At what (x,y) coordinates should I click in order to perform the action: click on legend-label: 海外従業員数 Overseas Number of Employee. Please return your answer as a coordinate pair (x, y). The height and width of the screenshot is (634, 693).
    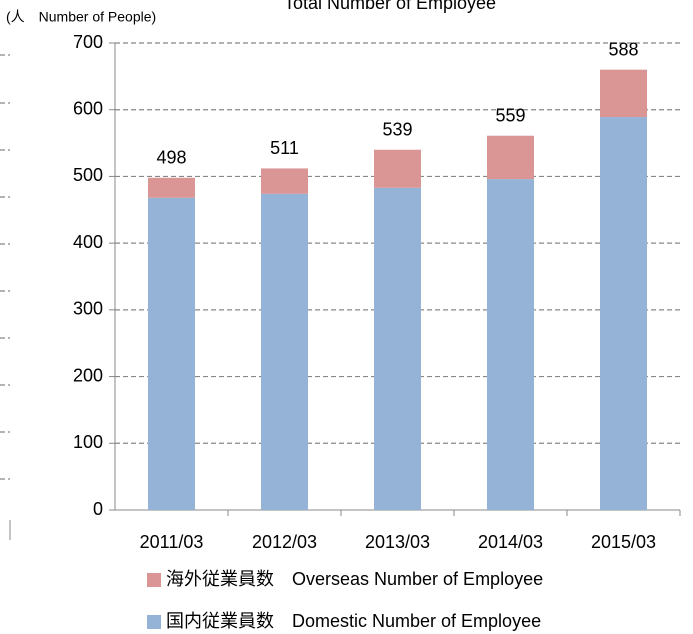
    Looking at the image, I should click on (354, 579).